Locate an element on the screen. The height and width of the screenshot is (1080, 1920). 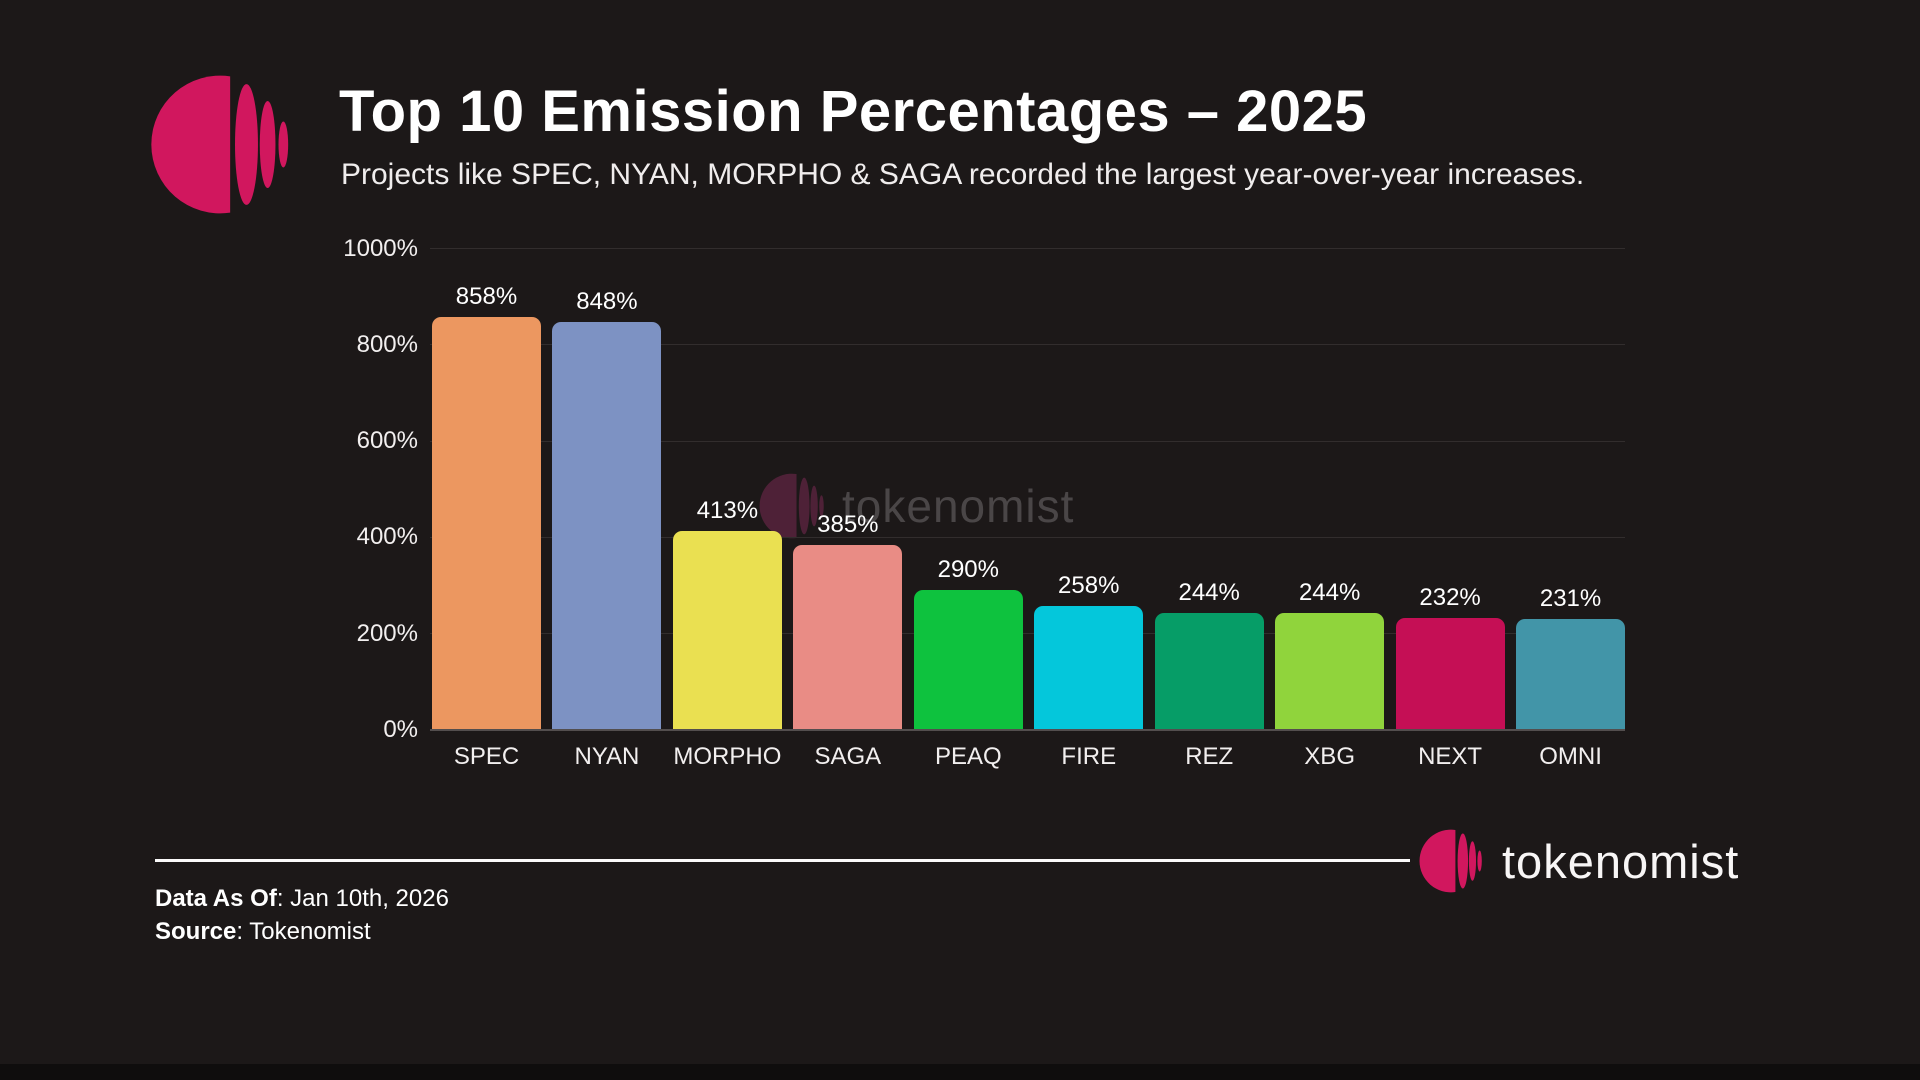
footer-divider is located at coordinates (782, 860).